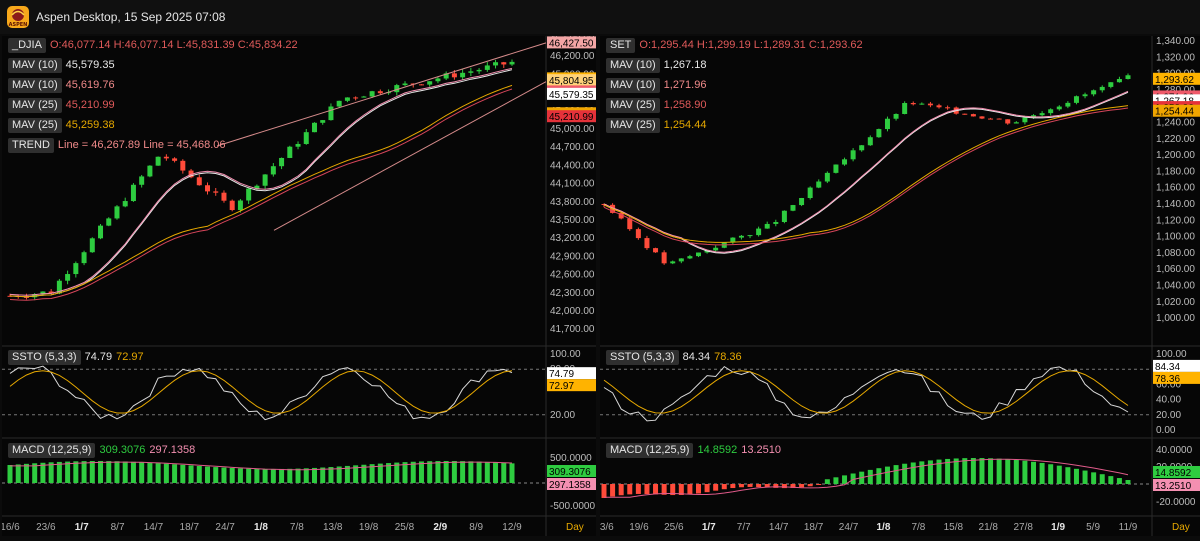  What do you see at coordinates (141, 145) in the screenshot?
I see `indicator-legend-value: Line = 46,267.89 Line = 45,468.06` at bounding box center [141, 145].